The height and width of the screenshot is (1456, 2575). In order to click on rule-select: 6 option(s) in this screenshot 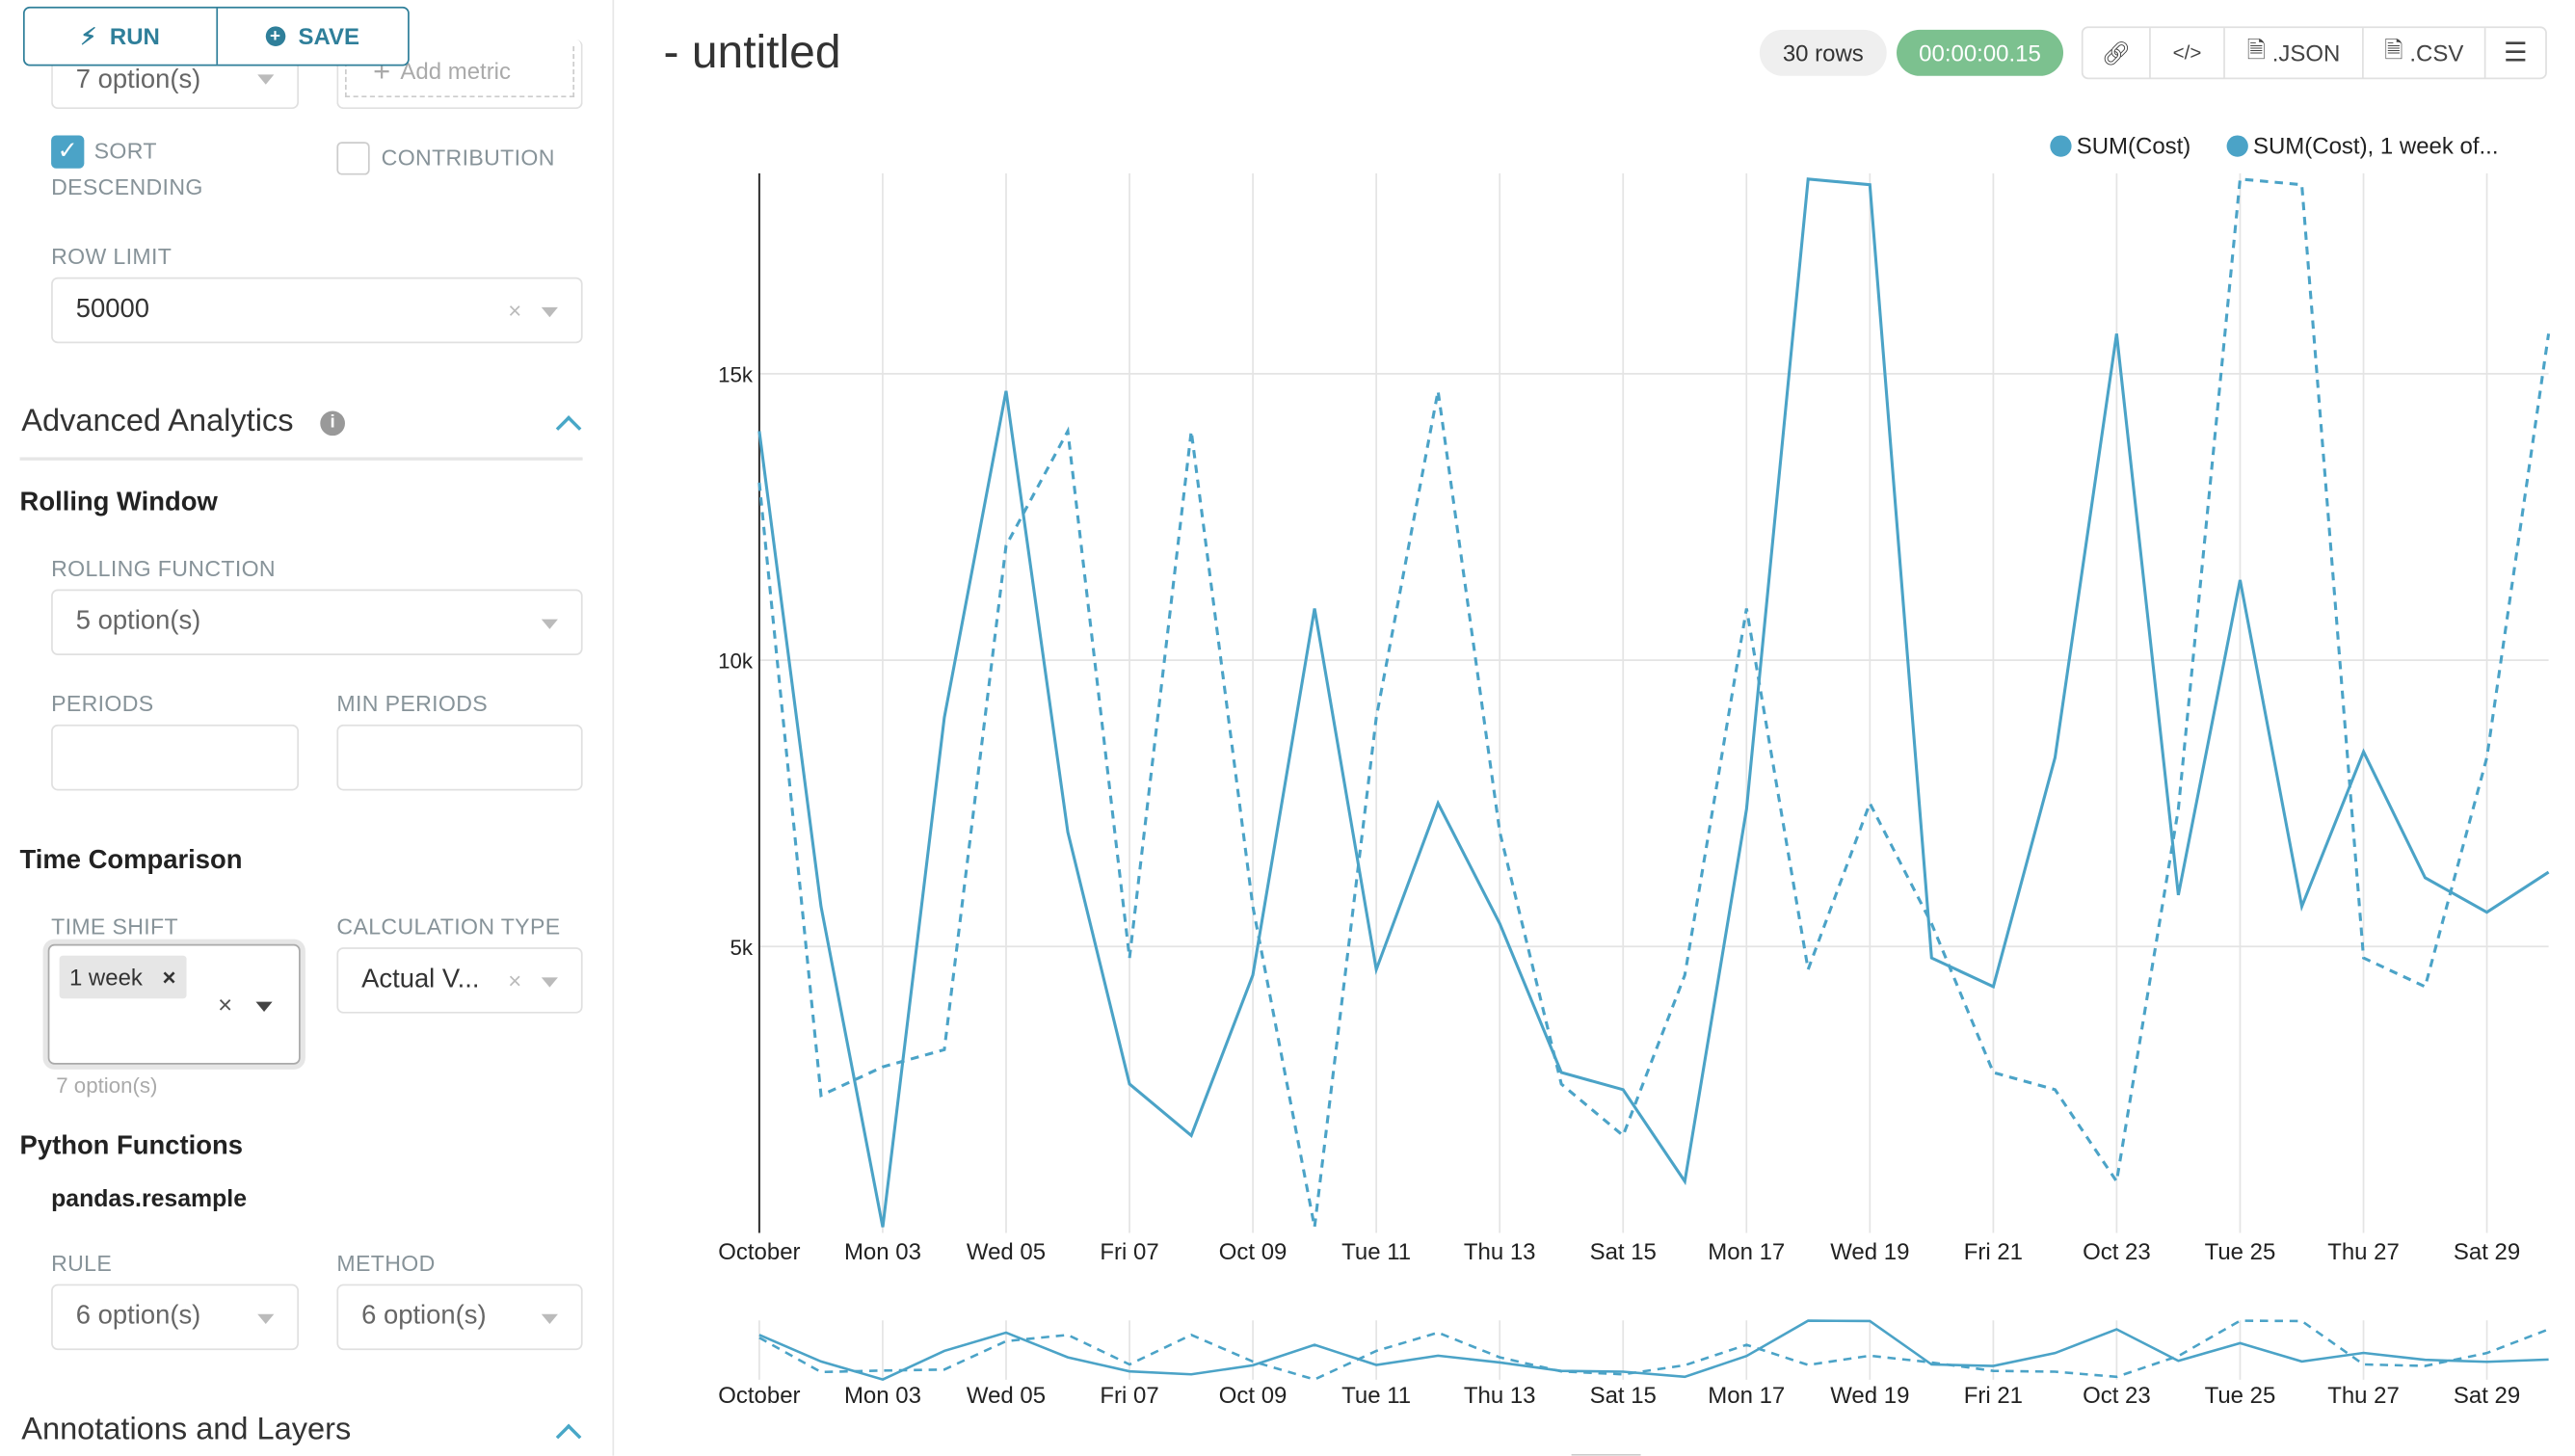, I will do `click(175, 1318)`.